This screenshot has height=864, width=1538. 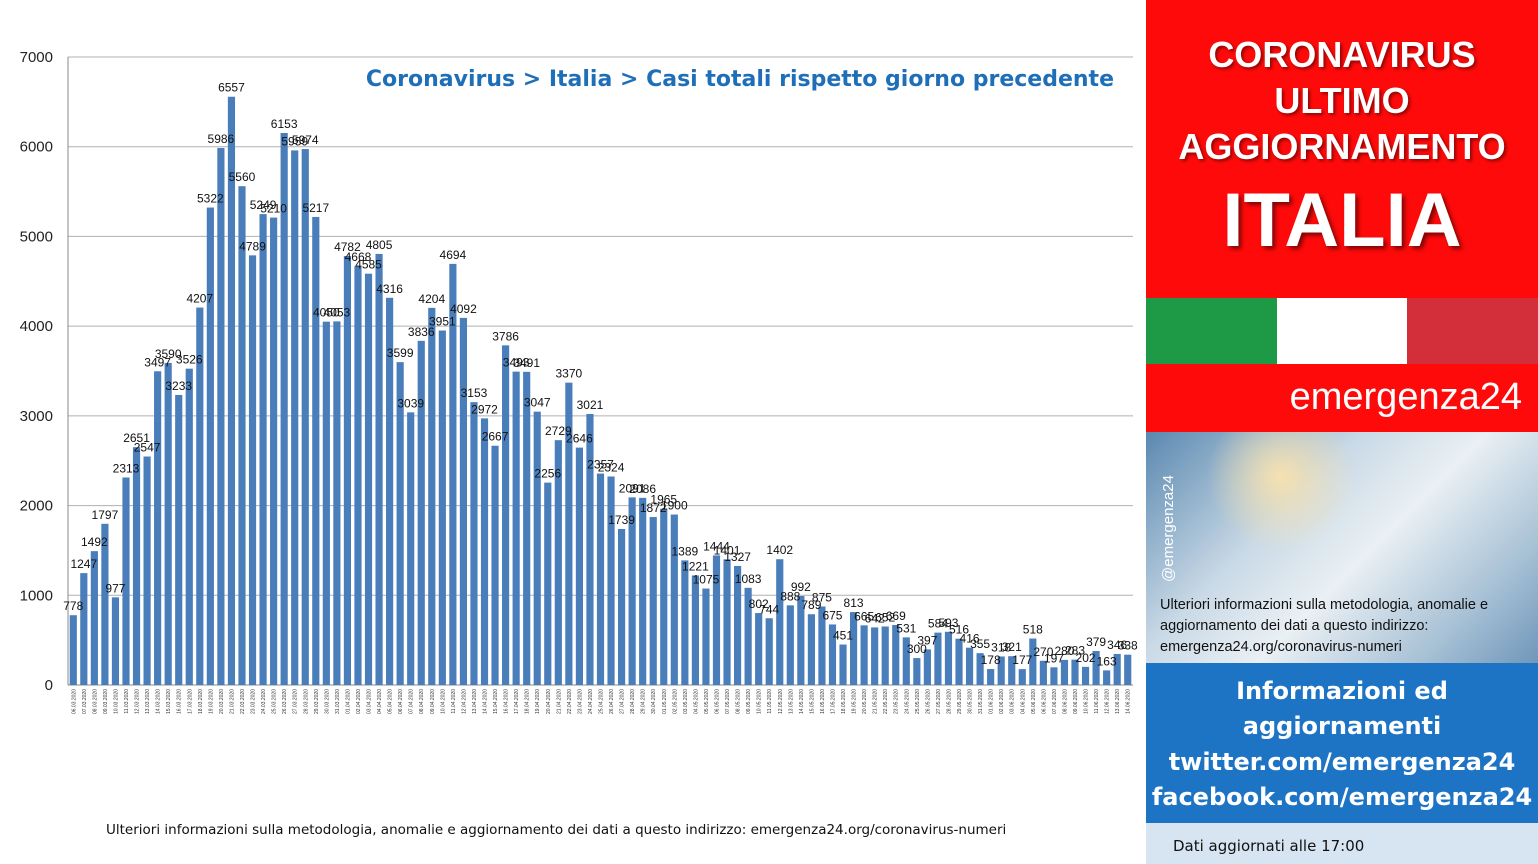 What do you see at coordinates (876, 701) in the screenshot?
I see `x-tick-label: 21.05.2020` at bounding box center [876, 701].